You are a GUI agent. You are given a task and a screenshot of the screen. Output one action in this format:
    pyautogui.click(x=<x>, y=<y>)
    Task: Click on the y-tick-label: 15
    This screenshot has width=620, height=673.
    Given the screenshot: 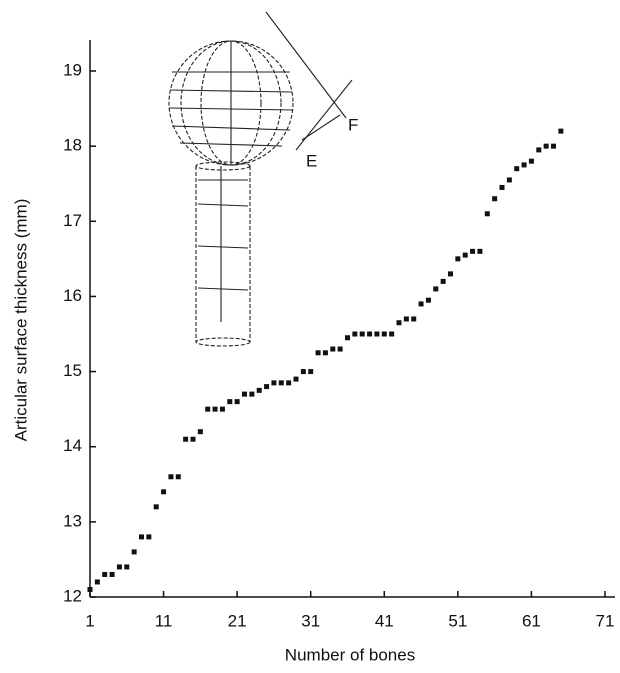 What is the action you would take?
    pyautogui.click(x=72, y=370)
    